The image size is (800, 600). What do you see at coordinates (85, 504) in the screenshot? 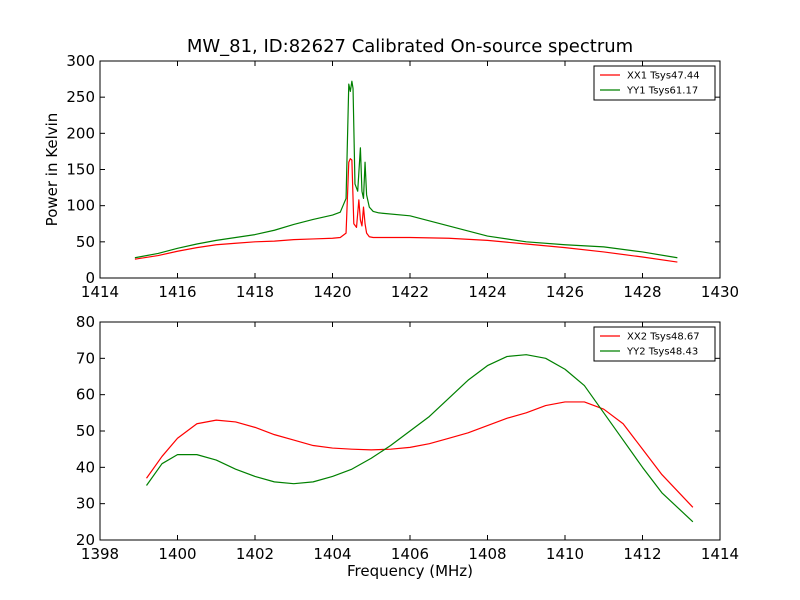
I see `y-tick-label: 30` at bounding box center [85, 504].